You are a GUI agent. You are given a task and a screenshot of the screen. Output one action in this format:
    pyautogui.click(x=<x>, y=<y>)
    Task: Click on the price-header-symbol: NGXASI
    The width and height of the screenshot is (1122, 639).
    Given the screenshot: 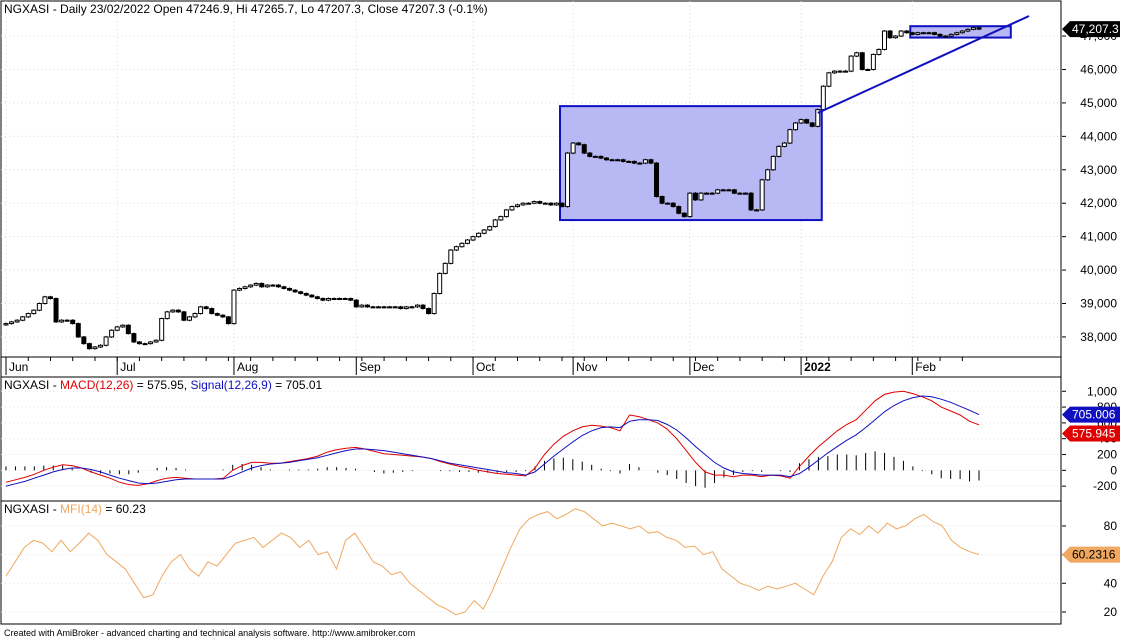 What is the action you would take?
    pyautogui.click(x=26, y=9)
    